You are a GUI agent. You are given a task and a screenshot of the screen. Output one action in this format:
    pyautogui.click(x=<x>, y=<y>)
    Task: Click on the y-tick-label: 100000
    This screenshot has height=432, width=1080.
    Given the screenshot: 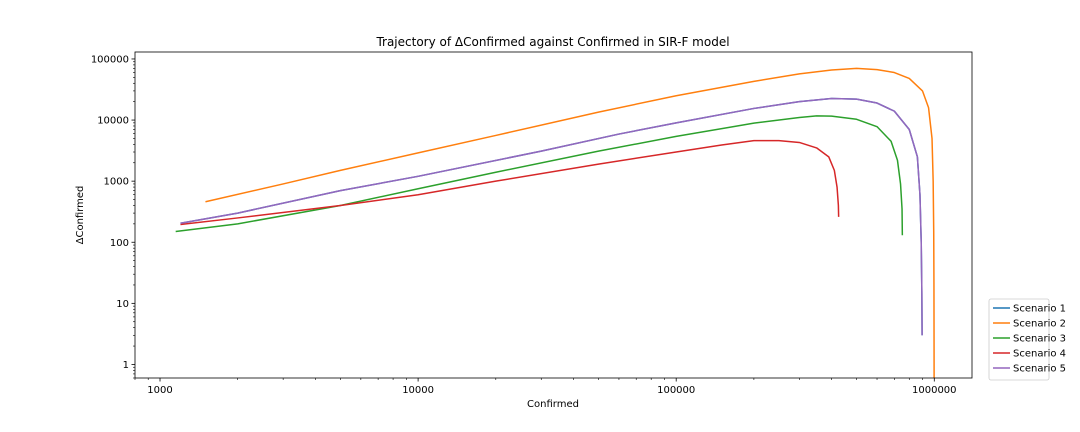 What is the action you would take?
    pyautogui.click(x=110, y=59)
    